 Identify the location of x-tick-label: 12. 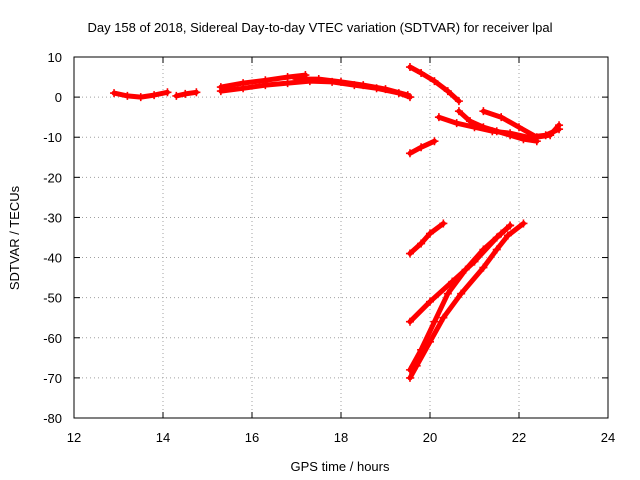
(74, 437).